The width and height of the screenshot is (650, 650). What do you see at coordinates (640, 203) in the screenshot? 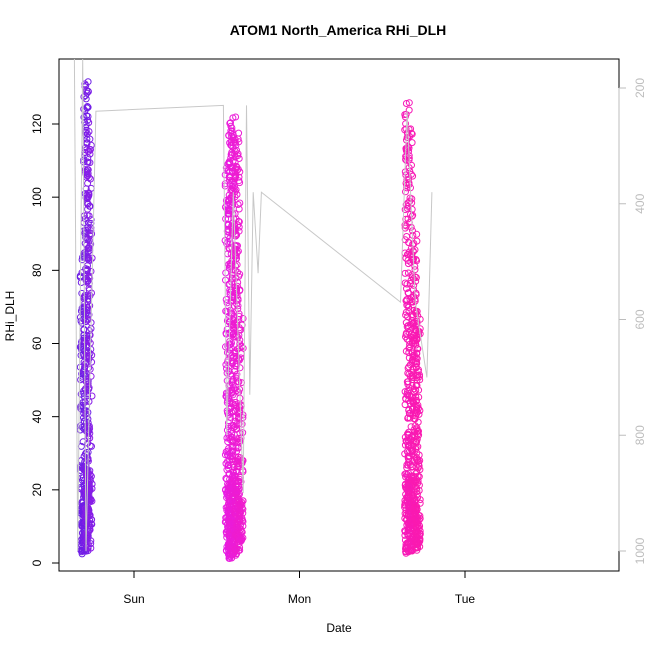
I see `y2-tick-label: 400` at bounding box center [640, 203].